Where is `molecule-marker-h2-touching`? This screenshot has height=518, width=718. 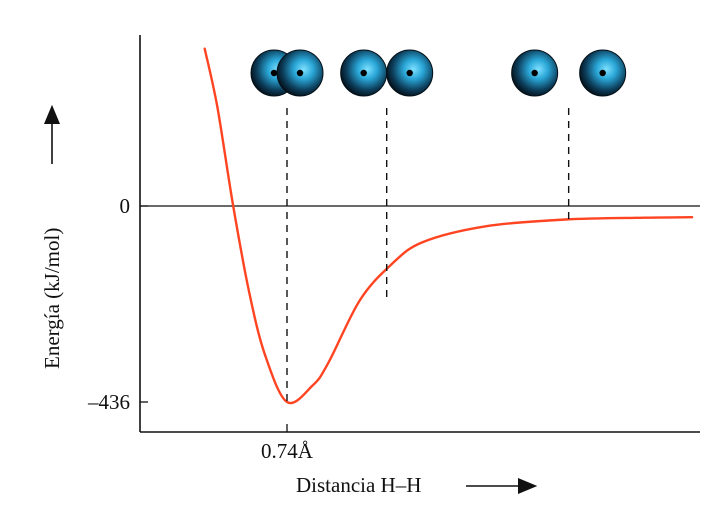
molecule-marker-h2-touching is located at coordinates (387, 174).